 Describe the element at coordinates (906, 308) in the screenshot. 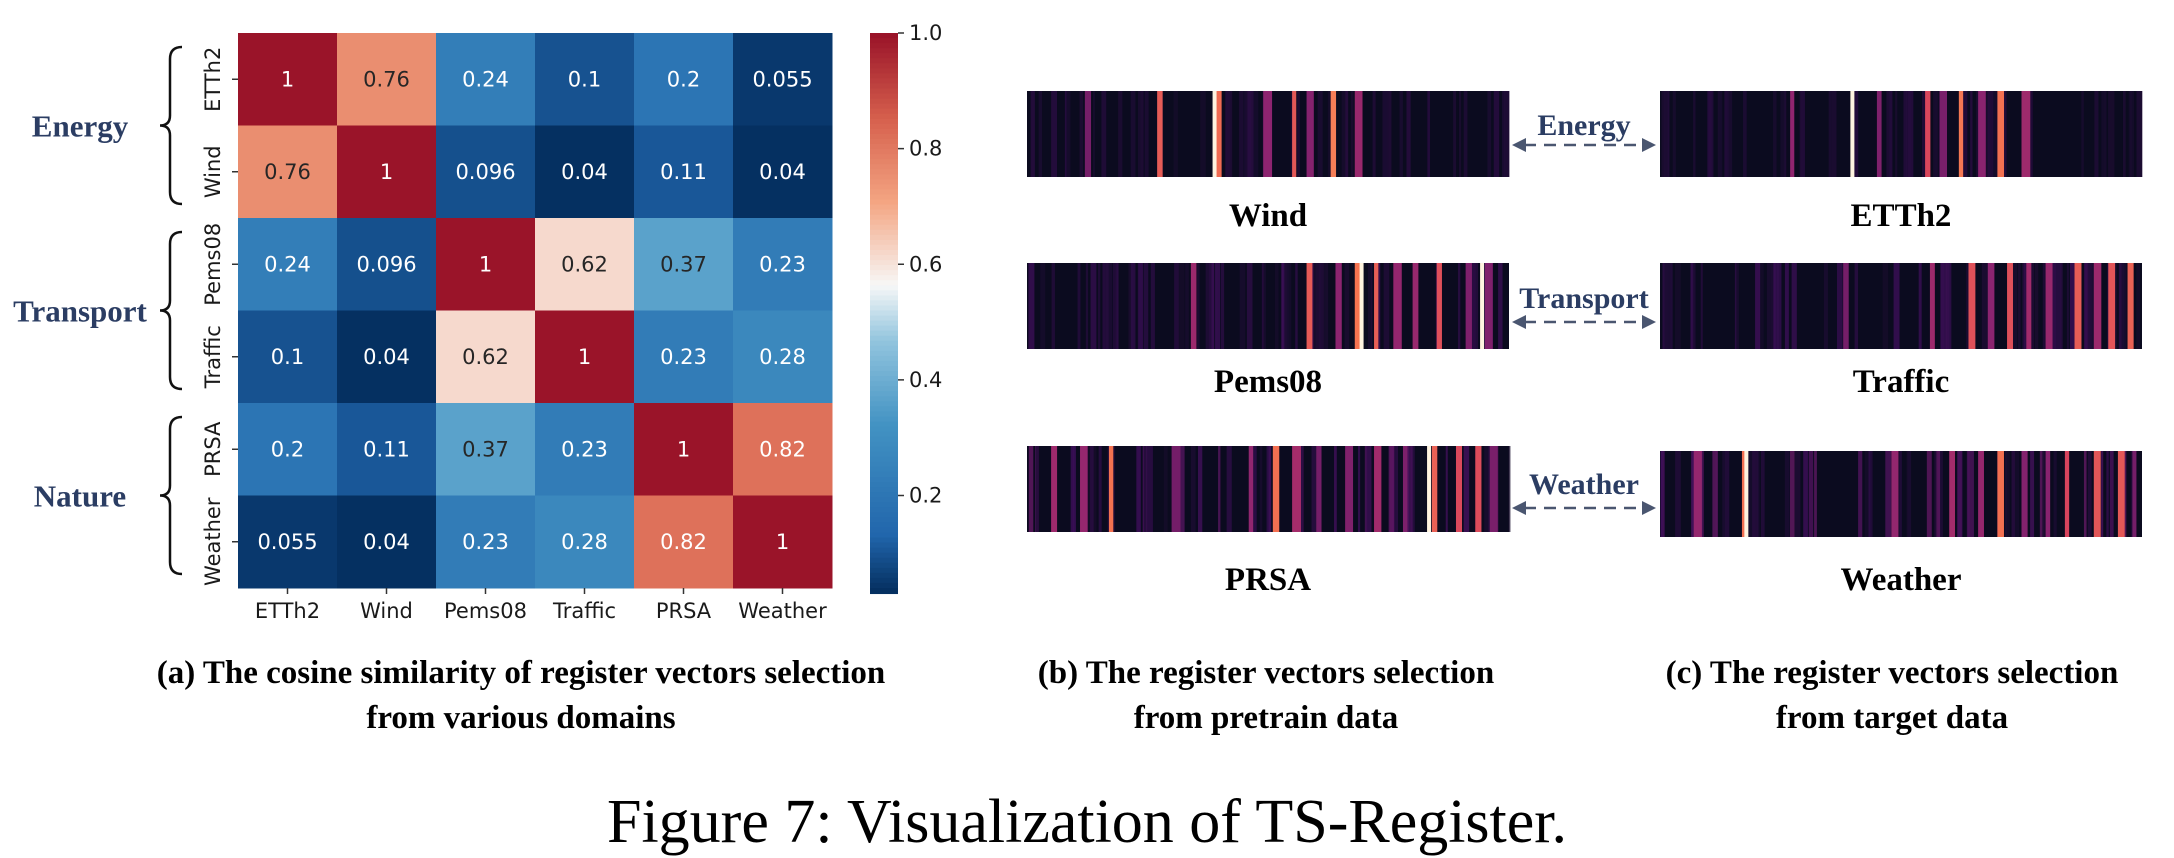

I see `colorbar: 0.2 0.4 0.6 0.8 1.0` at that location.